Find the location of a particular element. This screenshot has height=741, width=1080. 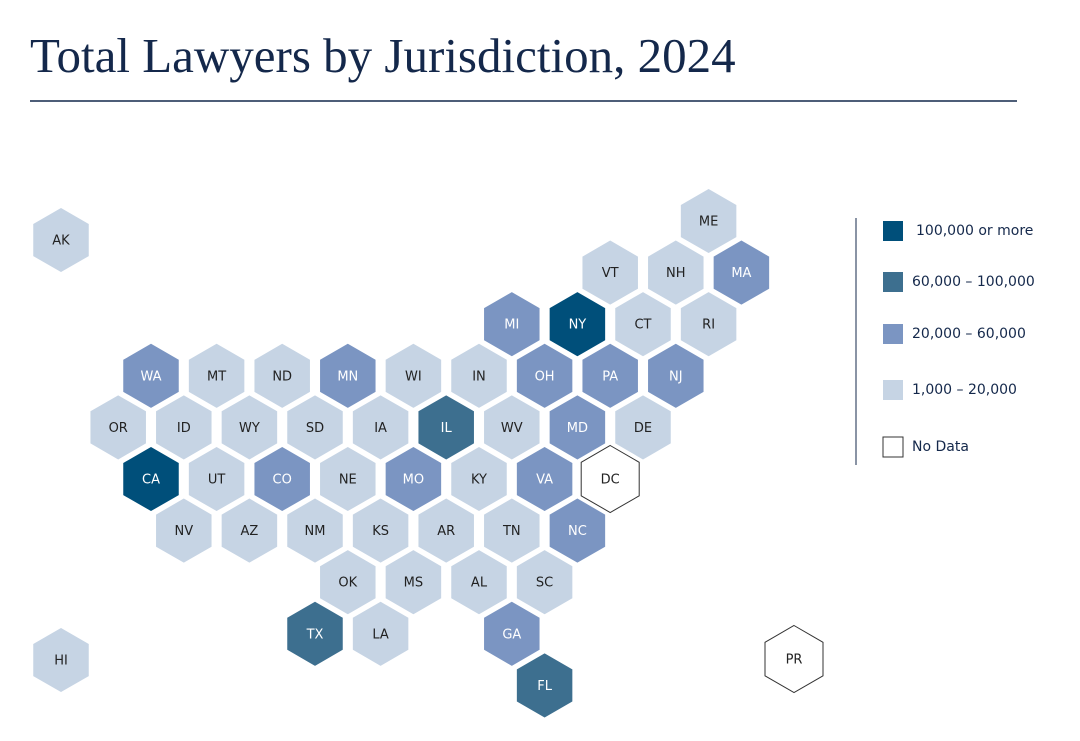

hex-label: VT is located at coordinates (610, 273).